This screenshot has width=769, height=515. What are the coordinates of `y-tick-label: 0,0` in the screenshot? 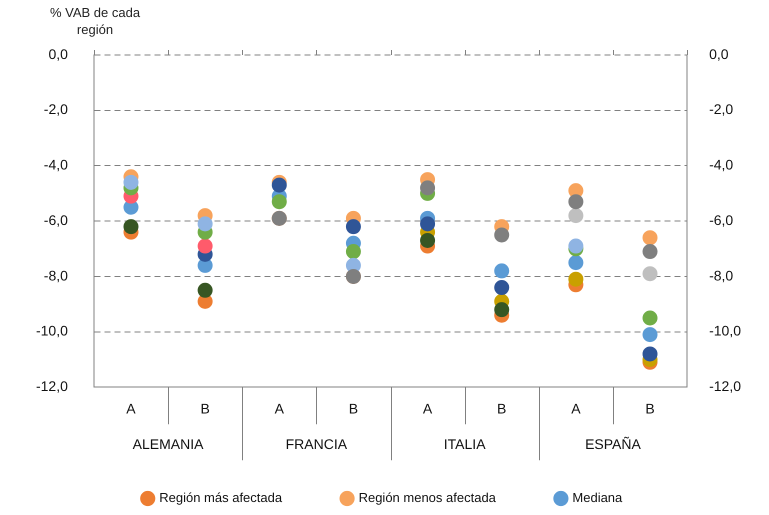 It's located at (58, 54).